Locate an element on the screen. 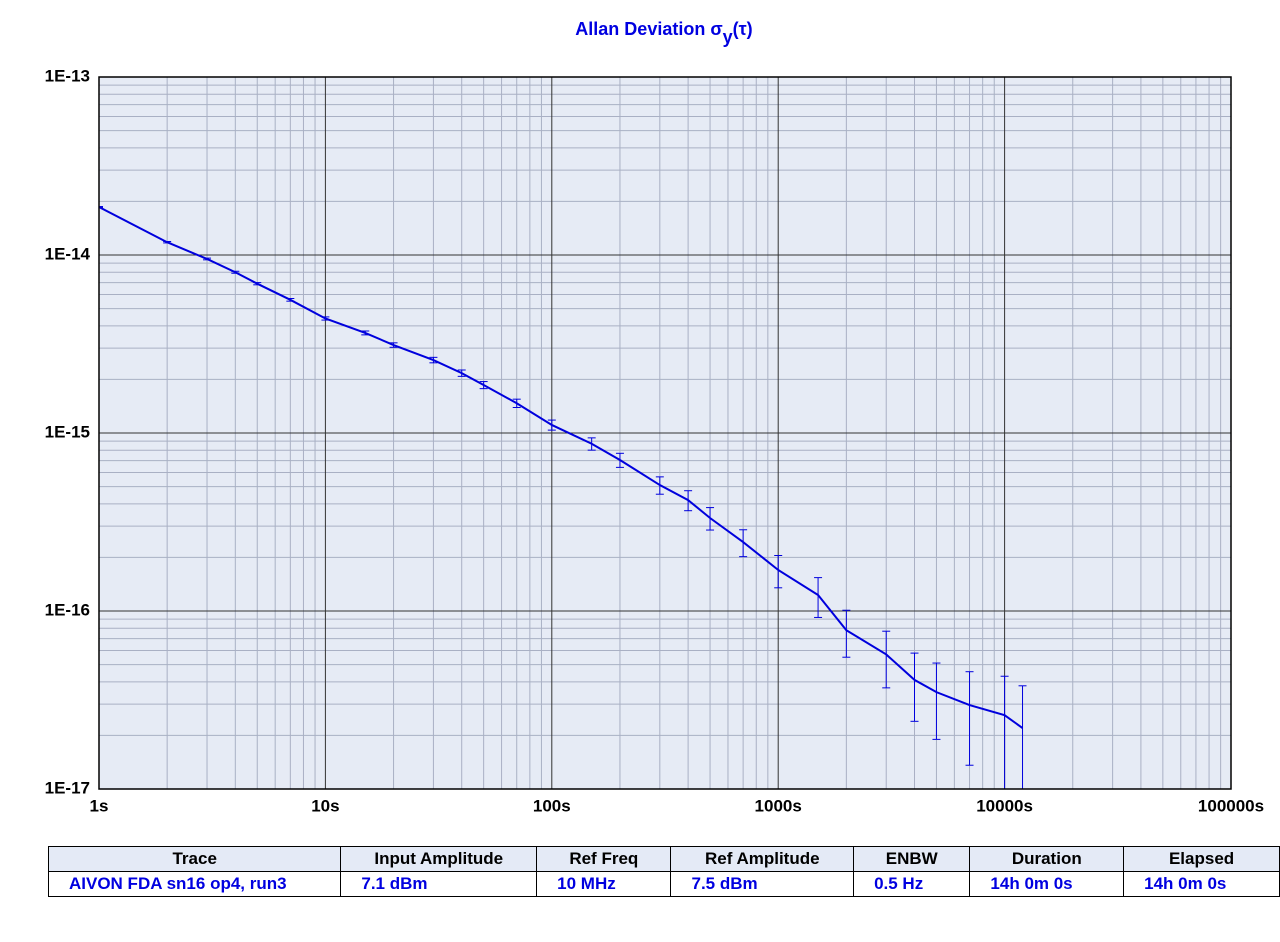 The image size is (1280, 942). y-tick-label: 1E-14 is located at coordinates (68, 253).